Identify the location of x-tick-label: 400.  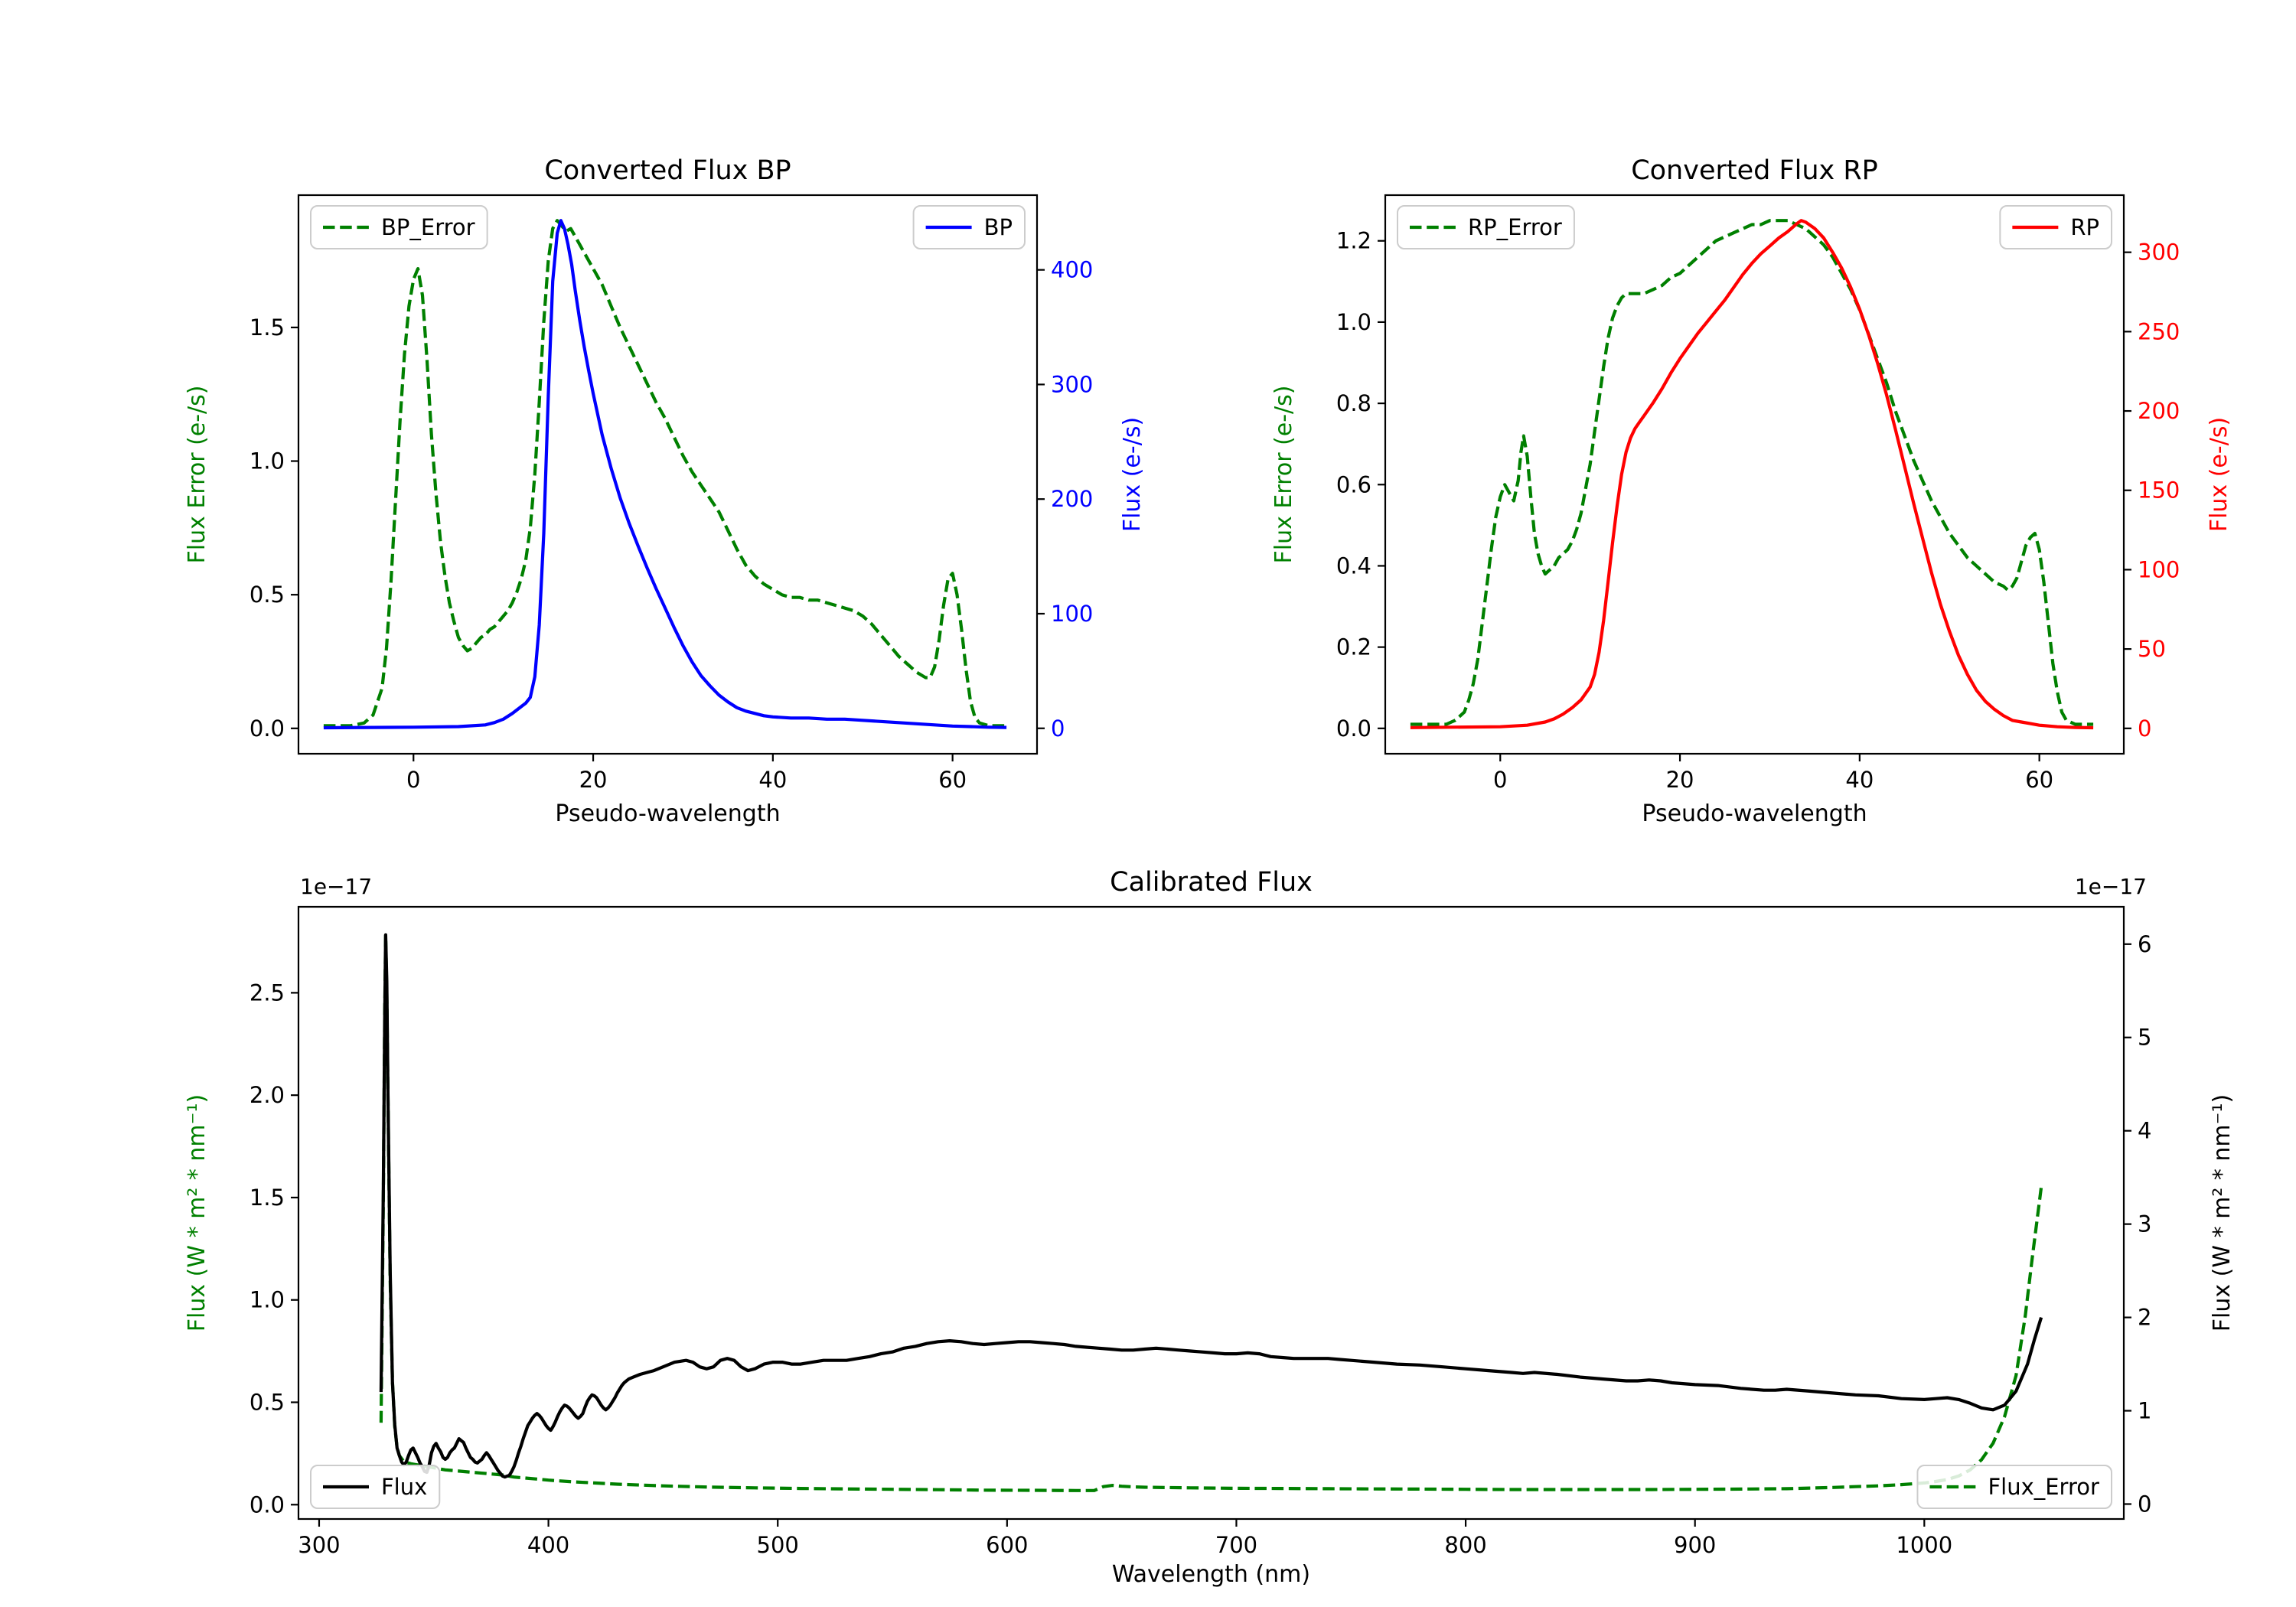
(548, 1545).